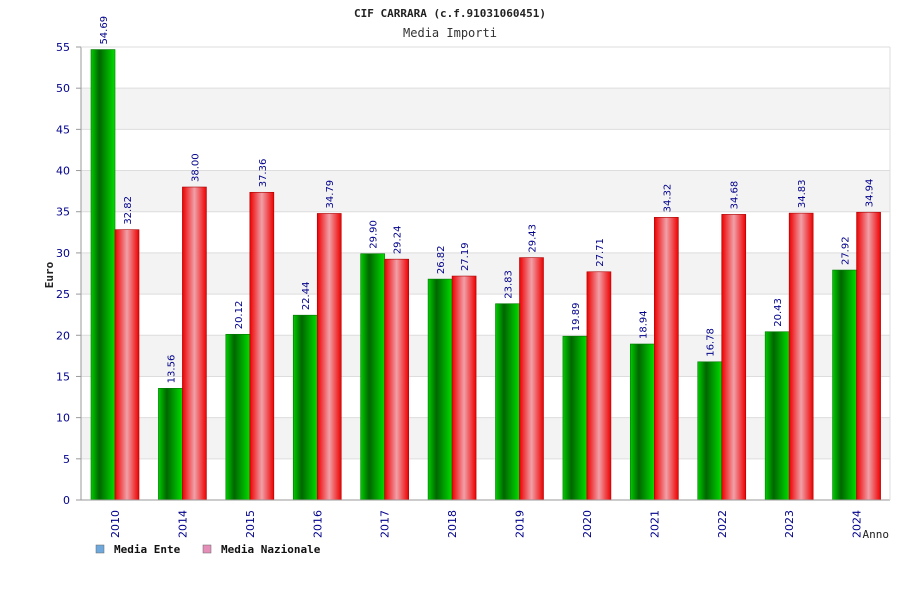 The width and height of the screenshot is (900, 600). Describe the element at coordinates (63, 294) in the screenshot. I see `y-tick-label: 25` at that location.